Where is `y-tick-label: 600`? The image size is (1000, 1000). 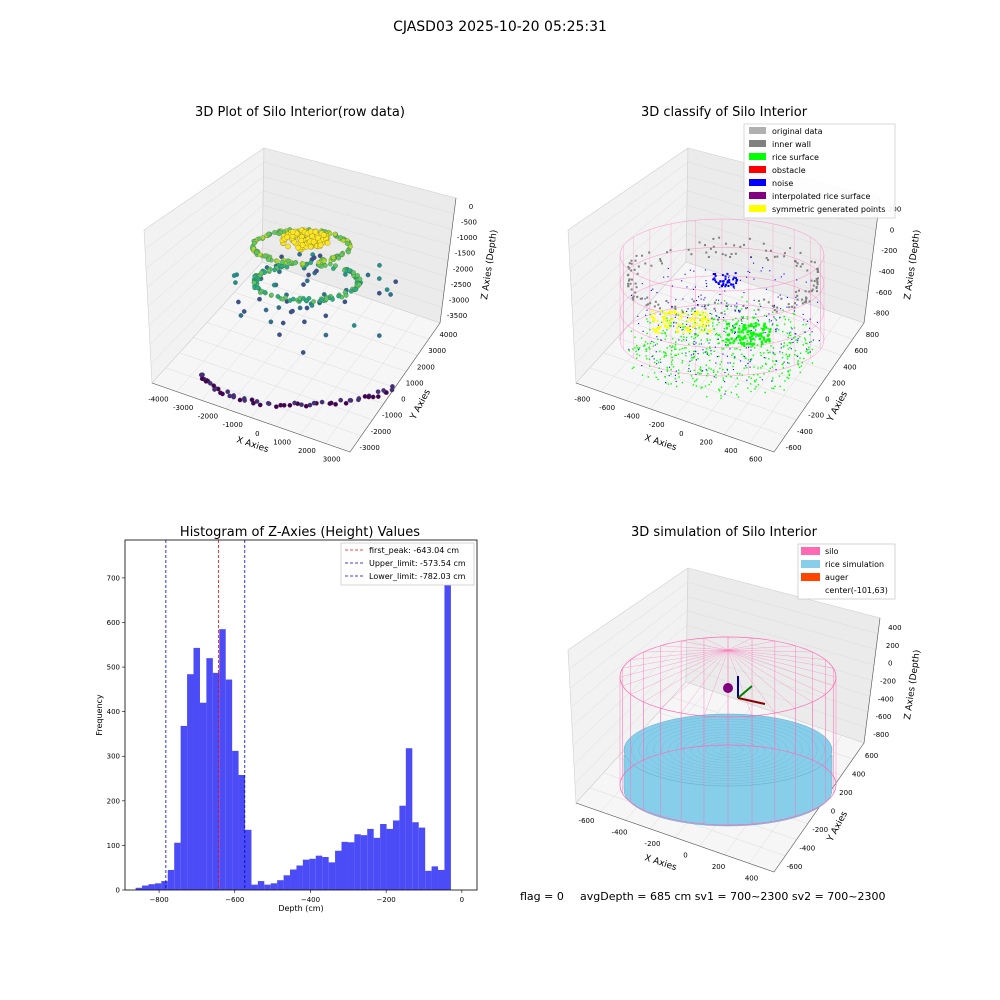
y-tick-label: 600 is located at coordinates (860, 351).